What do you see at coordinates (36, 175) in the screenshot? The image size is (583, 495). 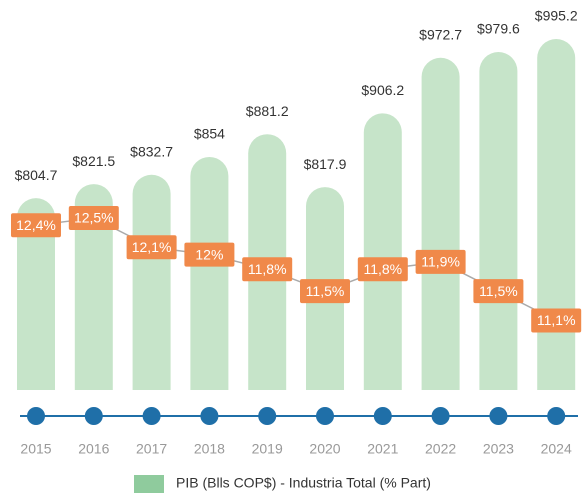 I see `bar-value-label: $804.7` at bounding box center [36, 175].